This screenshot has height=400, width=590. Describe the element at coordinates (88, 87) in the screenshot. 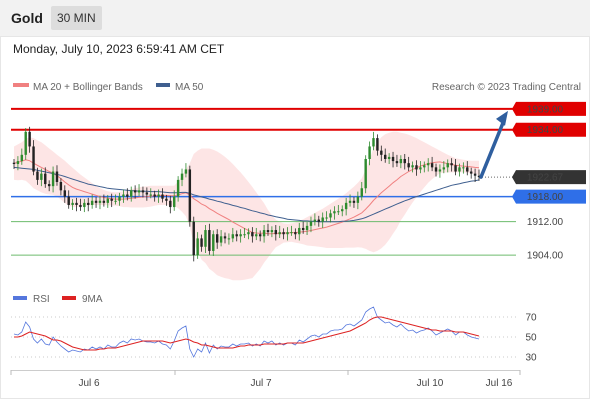

I see `ma20-legend-label: MA 20 + Bollinger Bands` at that location.